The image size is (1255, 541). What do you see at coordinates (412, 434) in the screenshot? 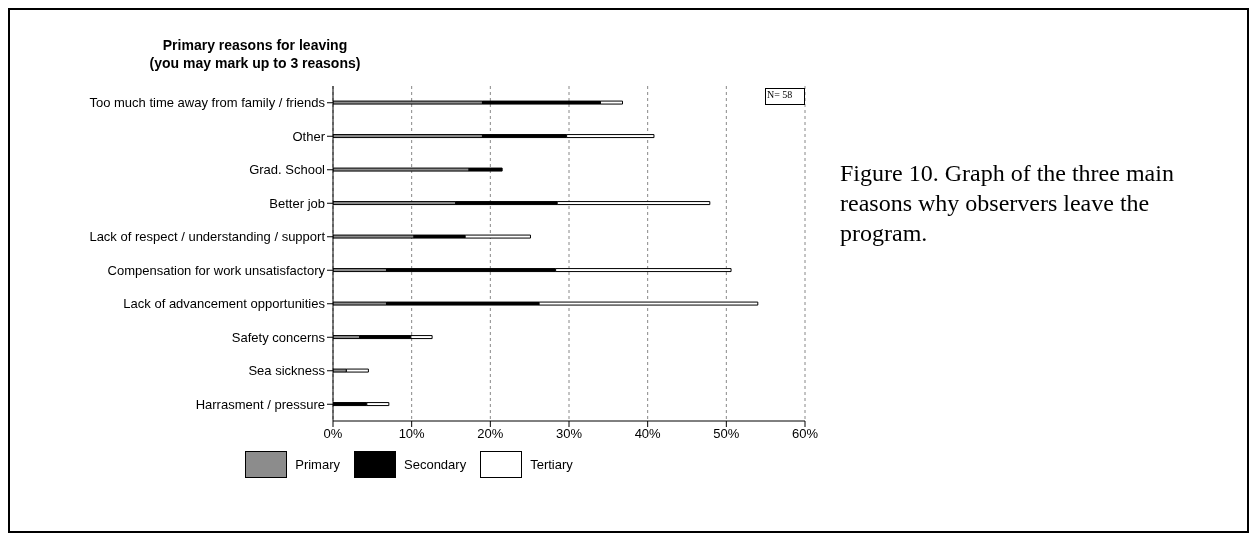
I see `x-tick-label: 10%` at bounding box center [412, 434].